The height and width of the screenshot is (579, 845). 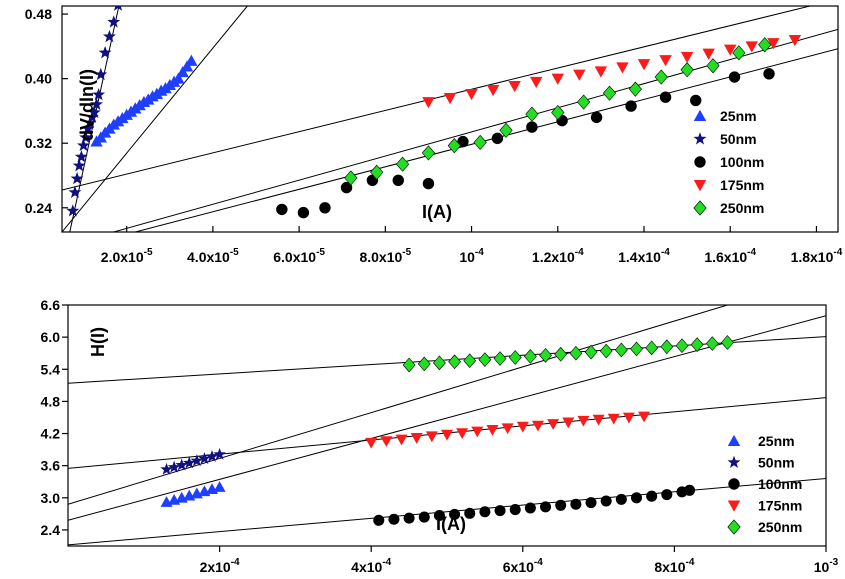 I want to click on y-tick-label: 4.2, so click(x=51, y=434).